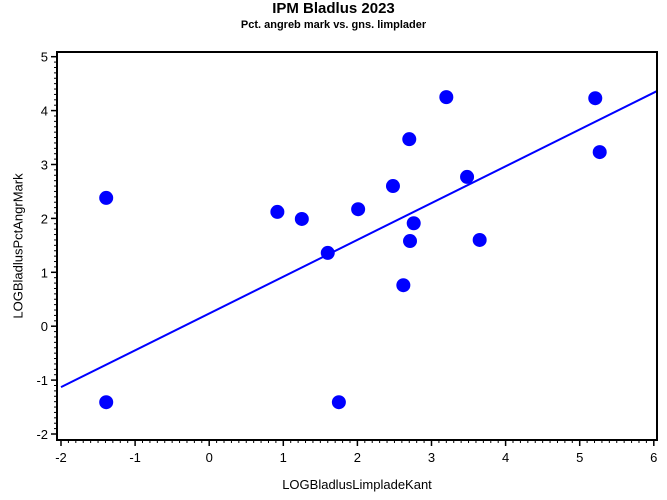 This screenshot has width=667, height=500. Describe the element at coordinates (42, 434) in the screenshot. I see `y-tick-label: -2` at that location.